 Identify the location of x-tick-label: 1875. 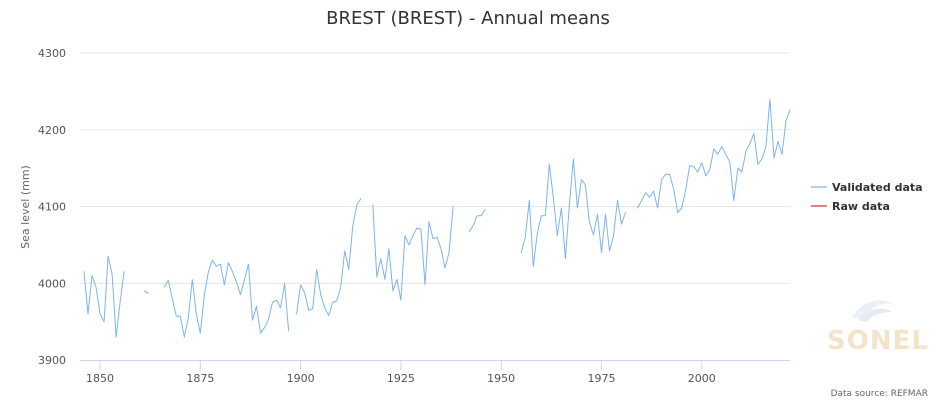
(200, 378).